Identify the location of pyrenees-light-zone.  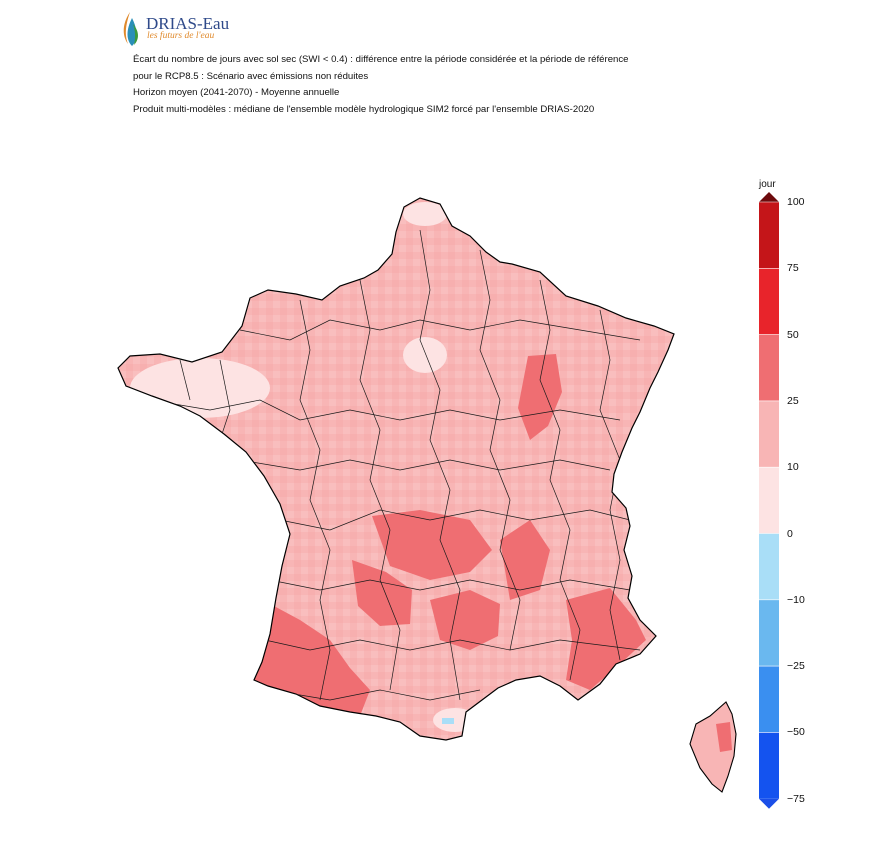
(455, 720).